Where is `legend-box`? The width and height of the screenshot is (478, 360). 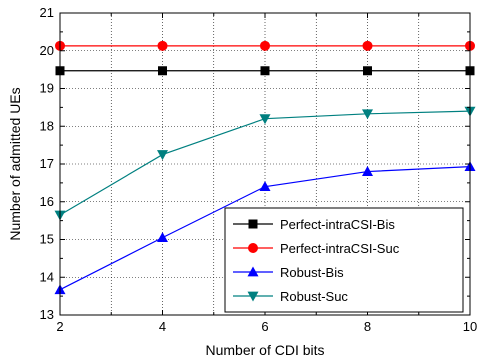
legend-box is located at coordinates (344, 260).